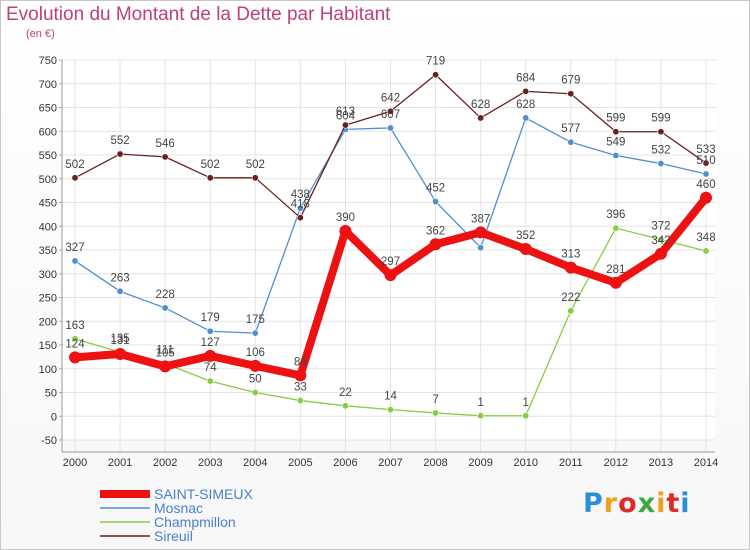 The width and height of the screenshot is (750, 550). What do you see at coordinates (210, 368) in the screenshot?
I see `data-label: 74` at bounding box center [210, 368].